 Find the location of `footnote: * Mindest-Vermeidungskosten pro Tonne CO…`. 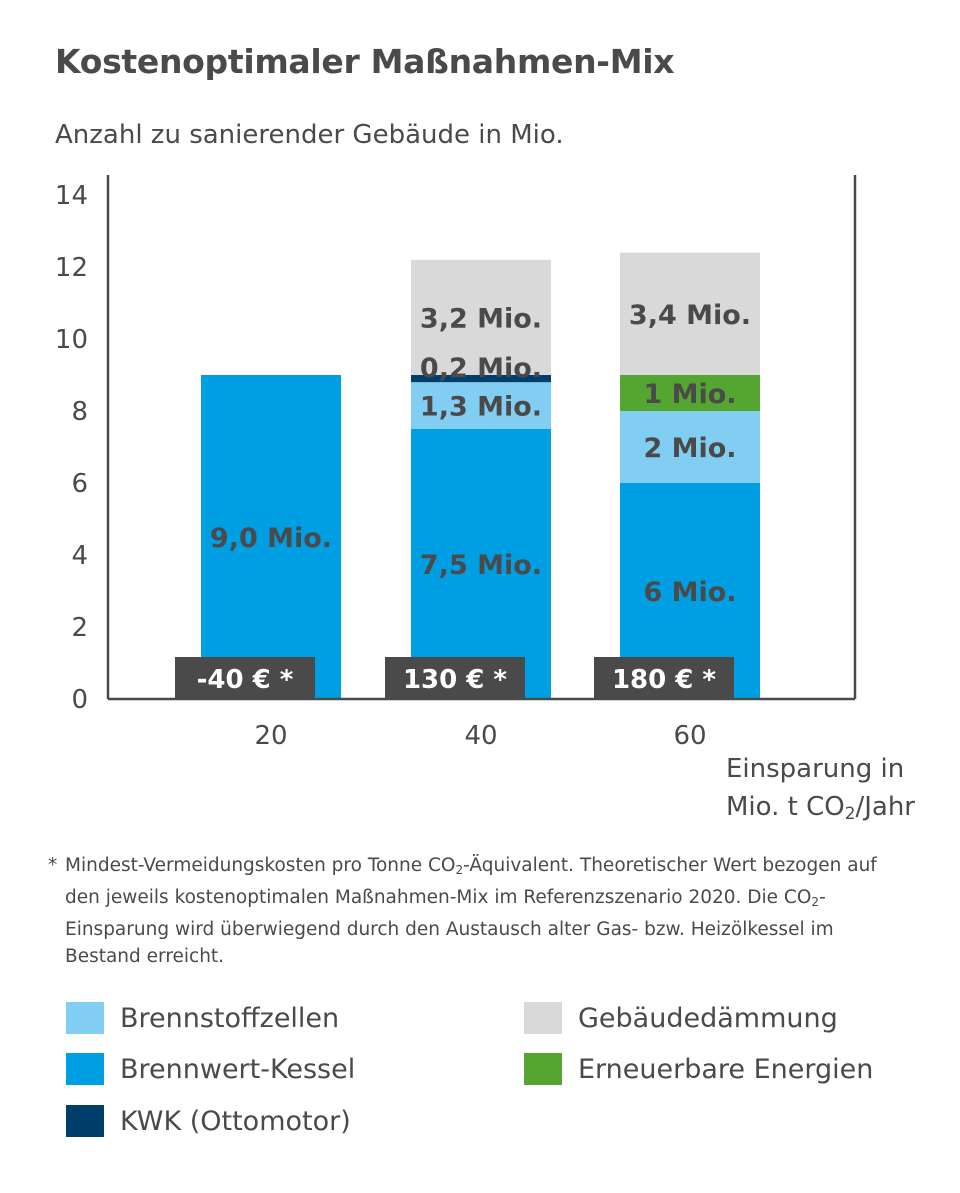

footnote: * Mindest-Vermeidungskosten pro Tonne CO… is located at coordinates (473, 911).